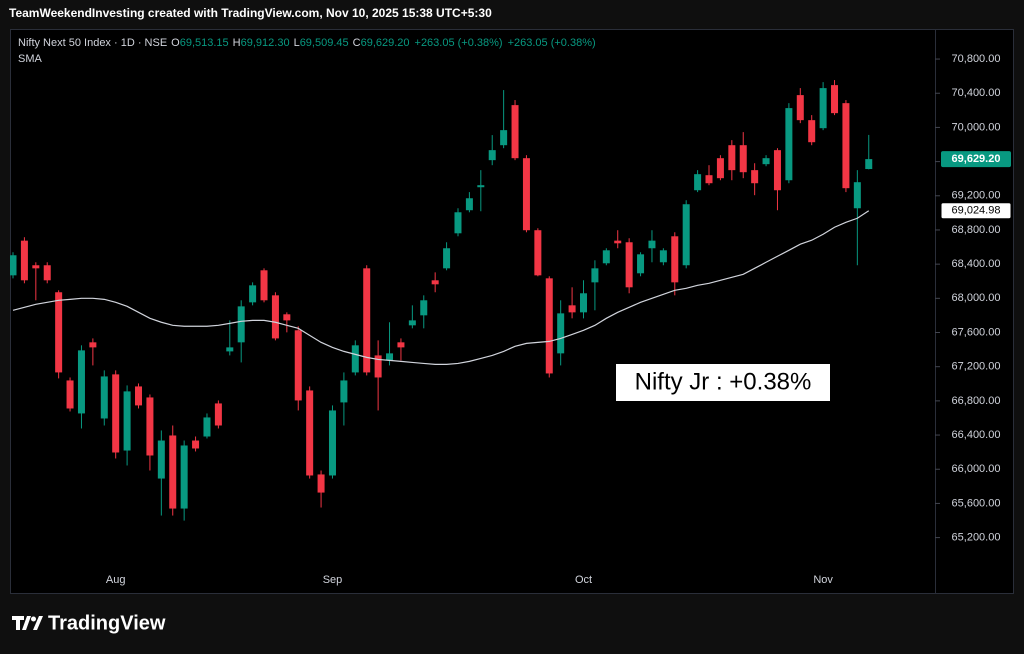  I want to click on y-tick-label: 68,000.00, so click(976, 298).